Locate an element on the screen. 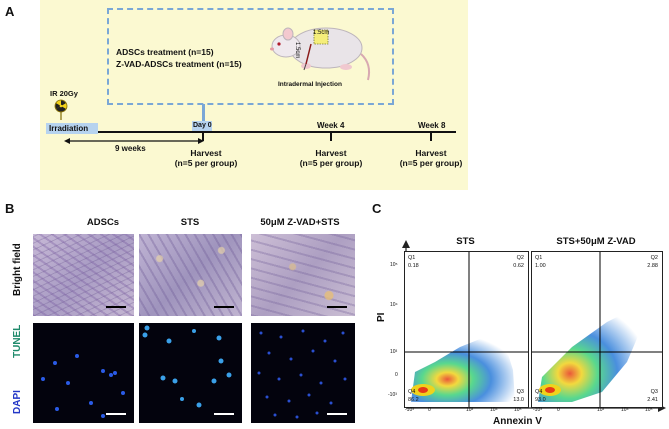  q3-label-sts: Q3 is located at coordinates (520, 392).